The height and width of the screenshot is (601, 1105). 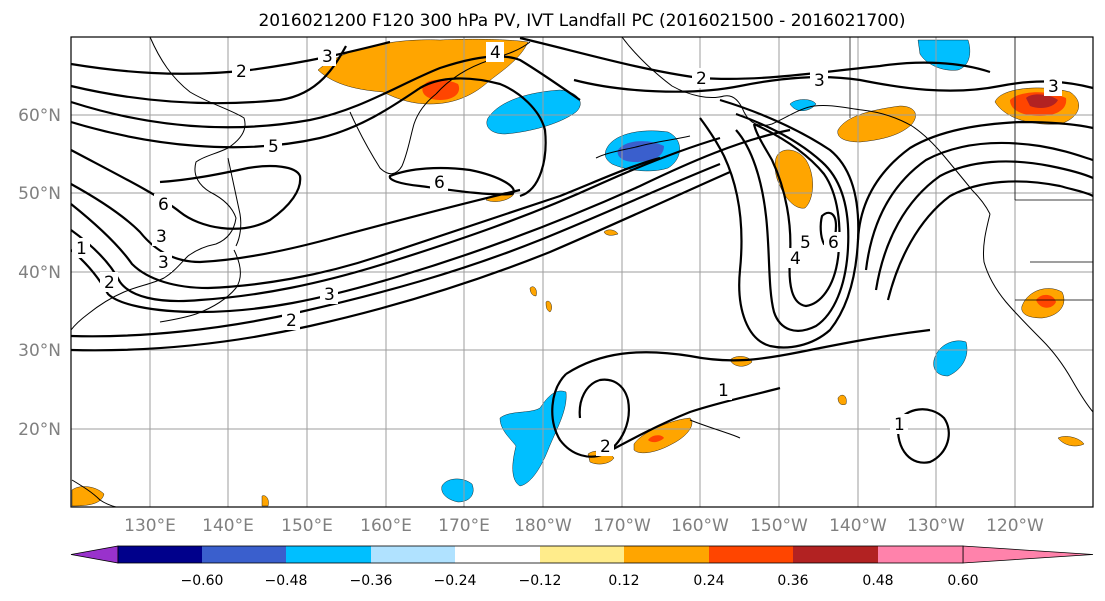 I want to click on colorbar-tick-label: −0.12, so click(x=540, y=581).